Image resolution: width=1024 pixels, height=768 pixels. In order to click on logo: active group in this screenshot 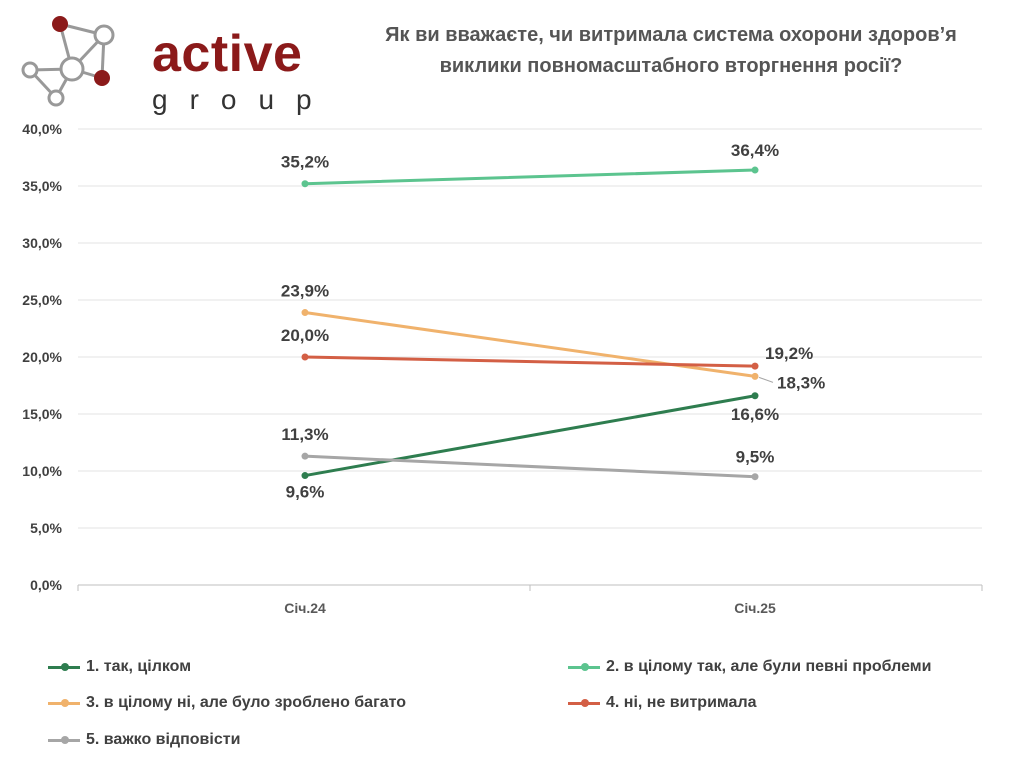, I will do `click(168, 64)`.